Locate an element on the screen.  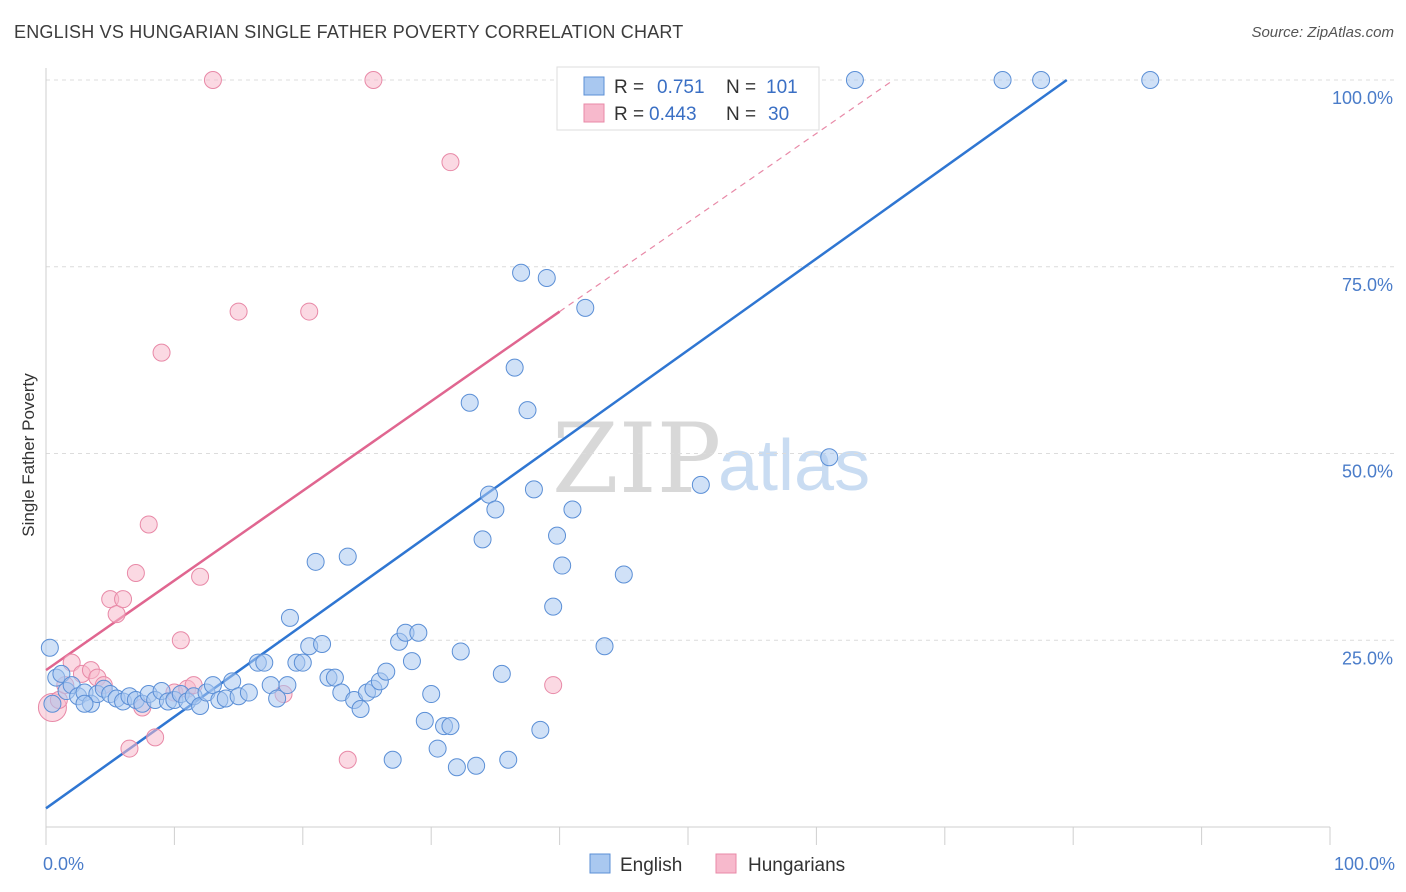
x-axis-ticks: 0.0% 100.0% is located at coordinates (719, 864).